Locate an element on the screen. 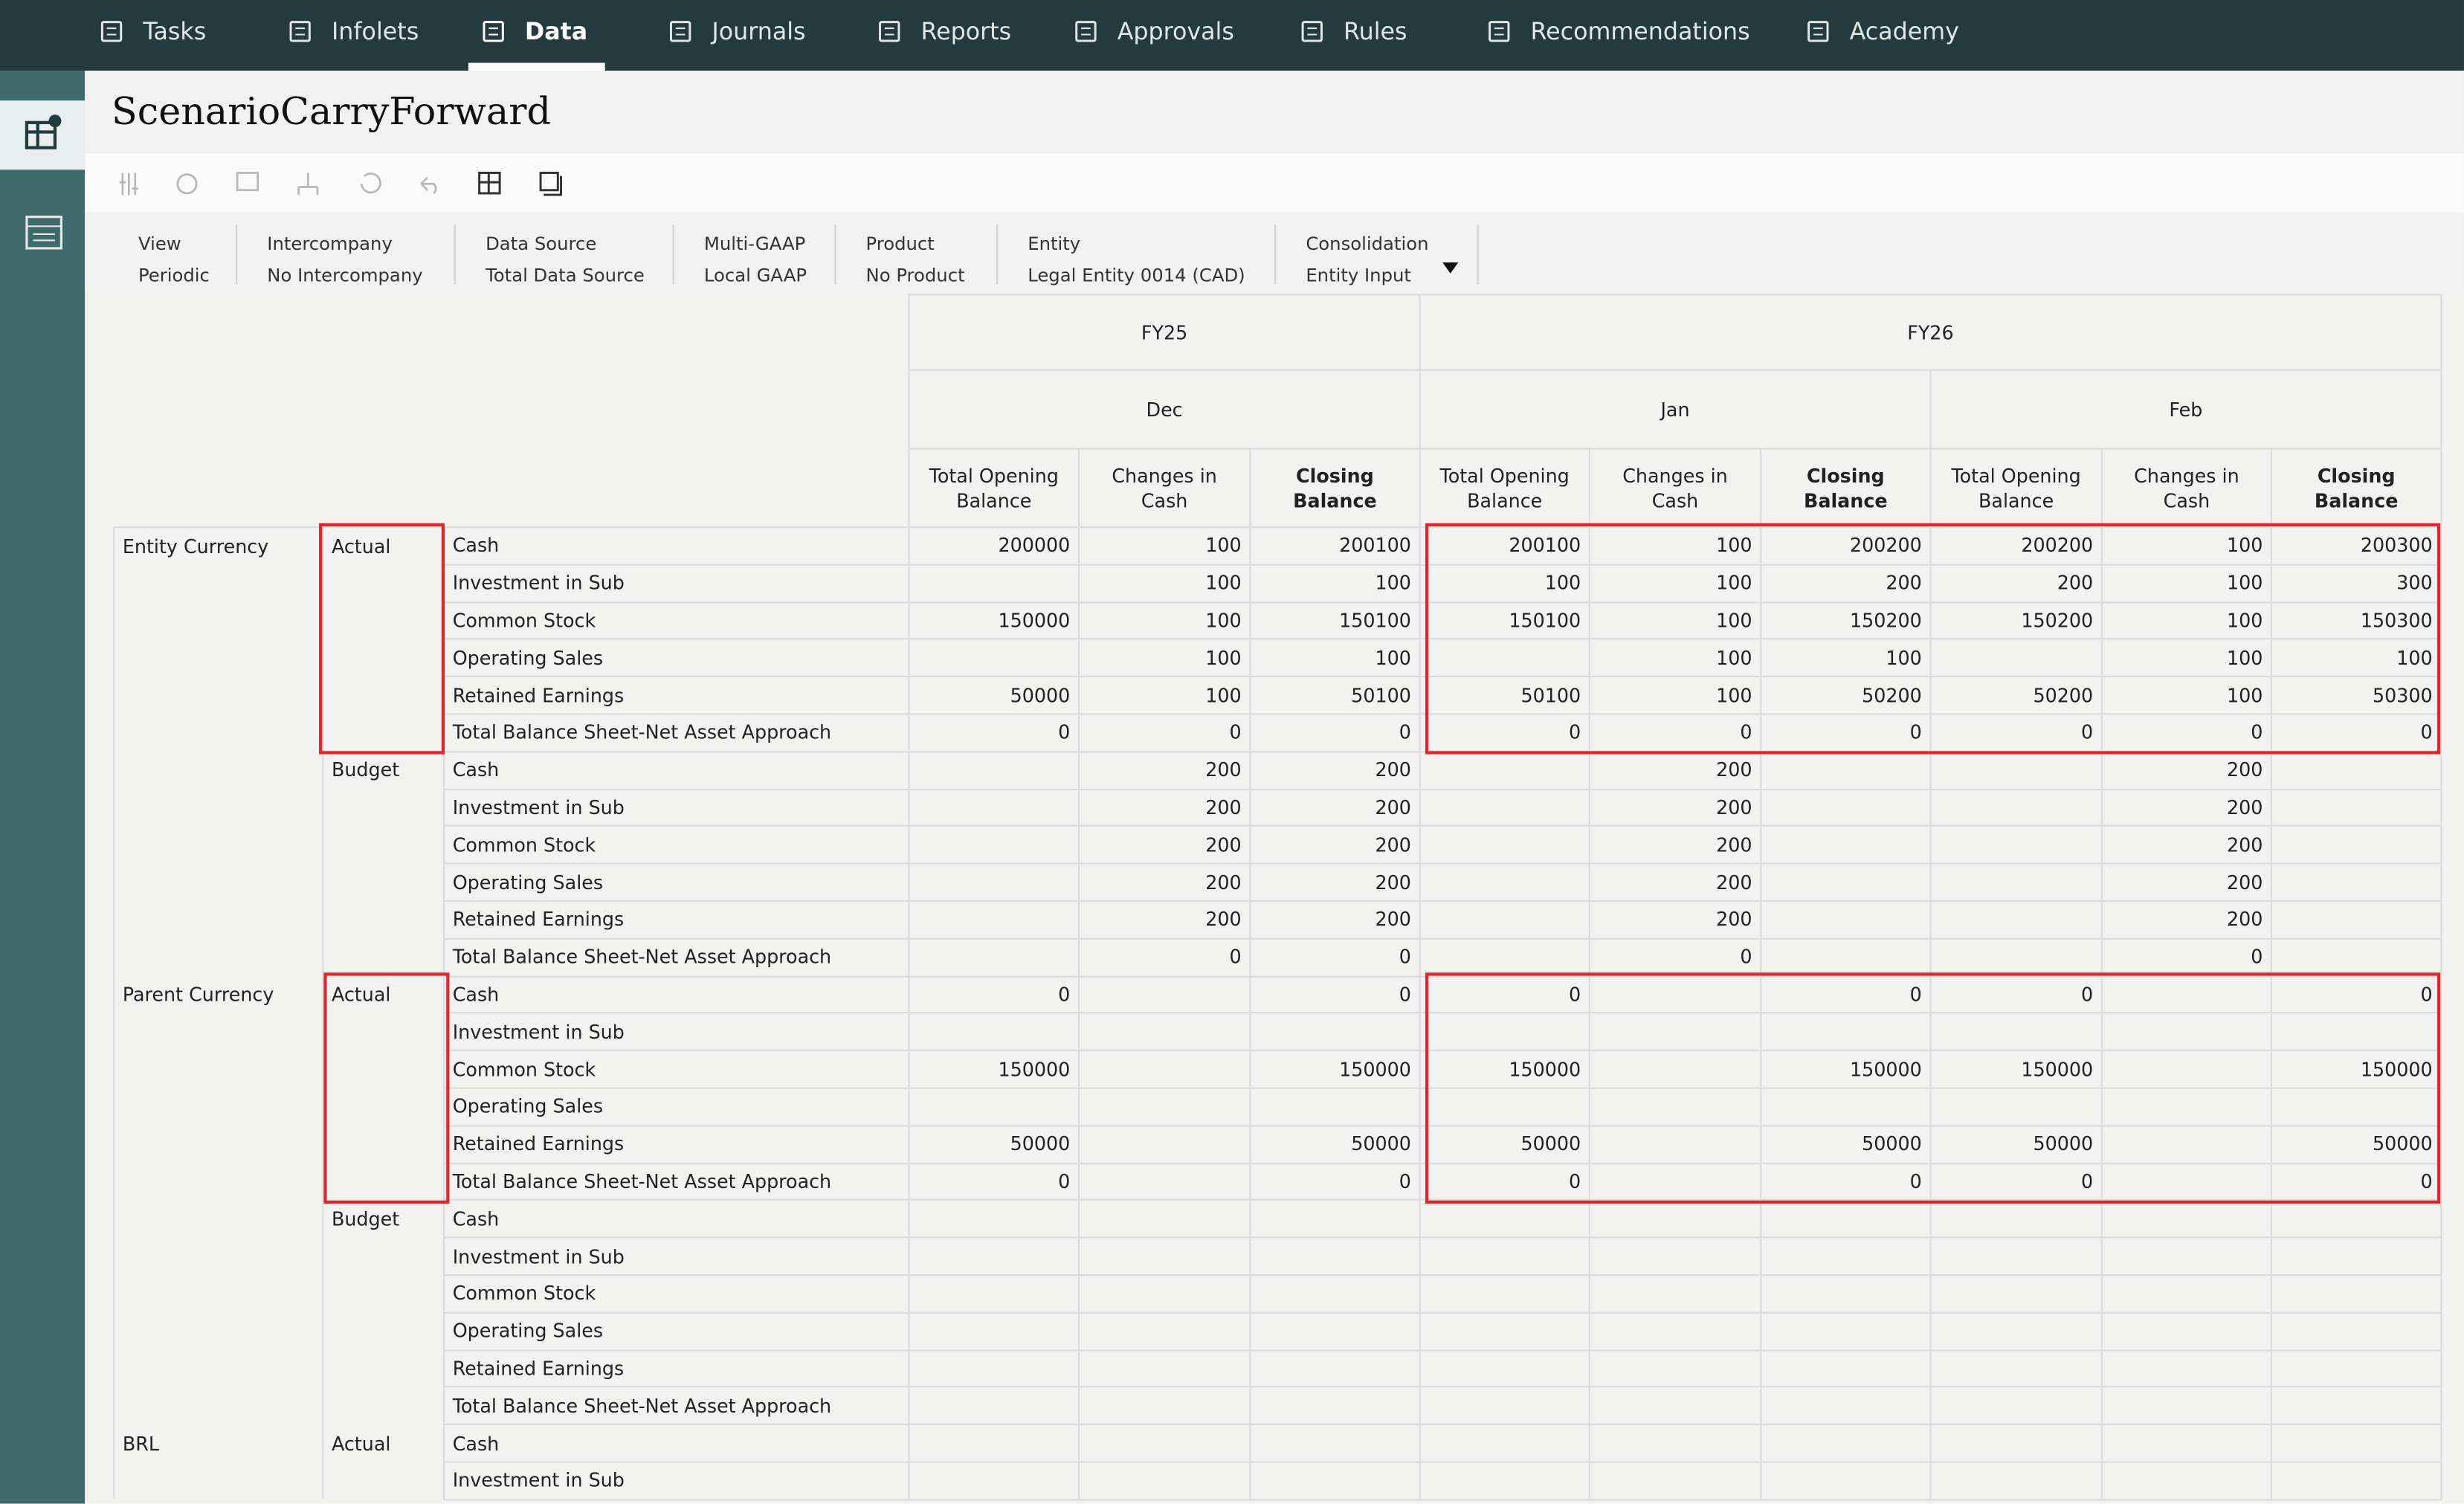  pov-member: View Periodic is located at coordinates (174, 259).